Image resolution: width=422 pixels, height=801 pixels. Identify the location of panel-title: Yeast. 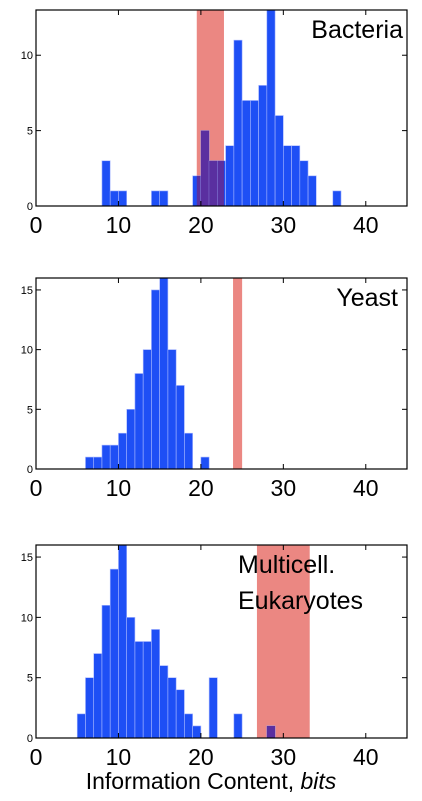
(367, 298).